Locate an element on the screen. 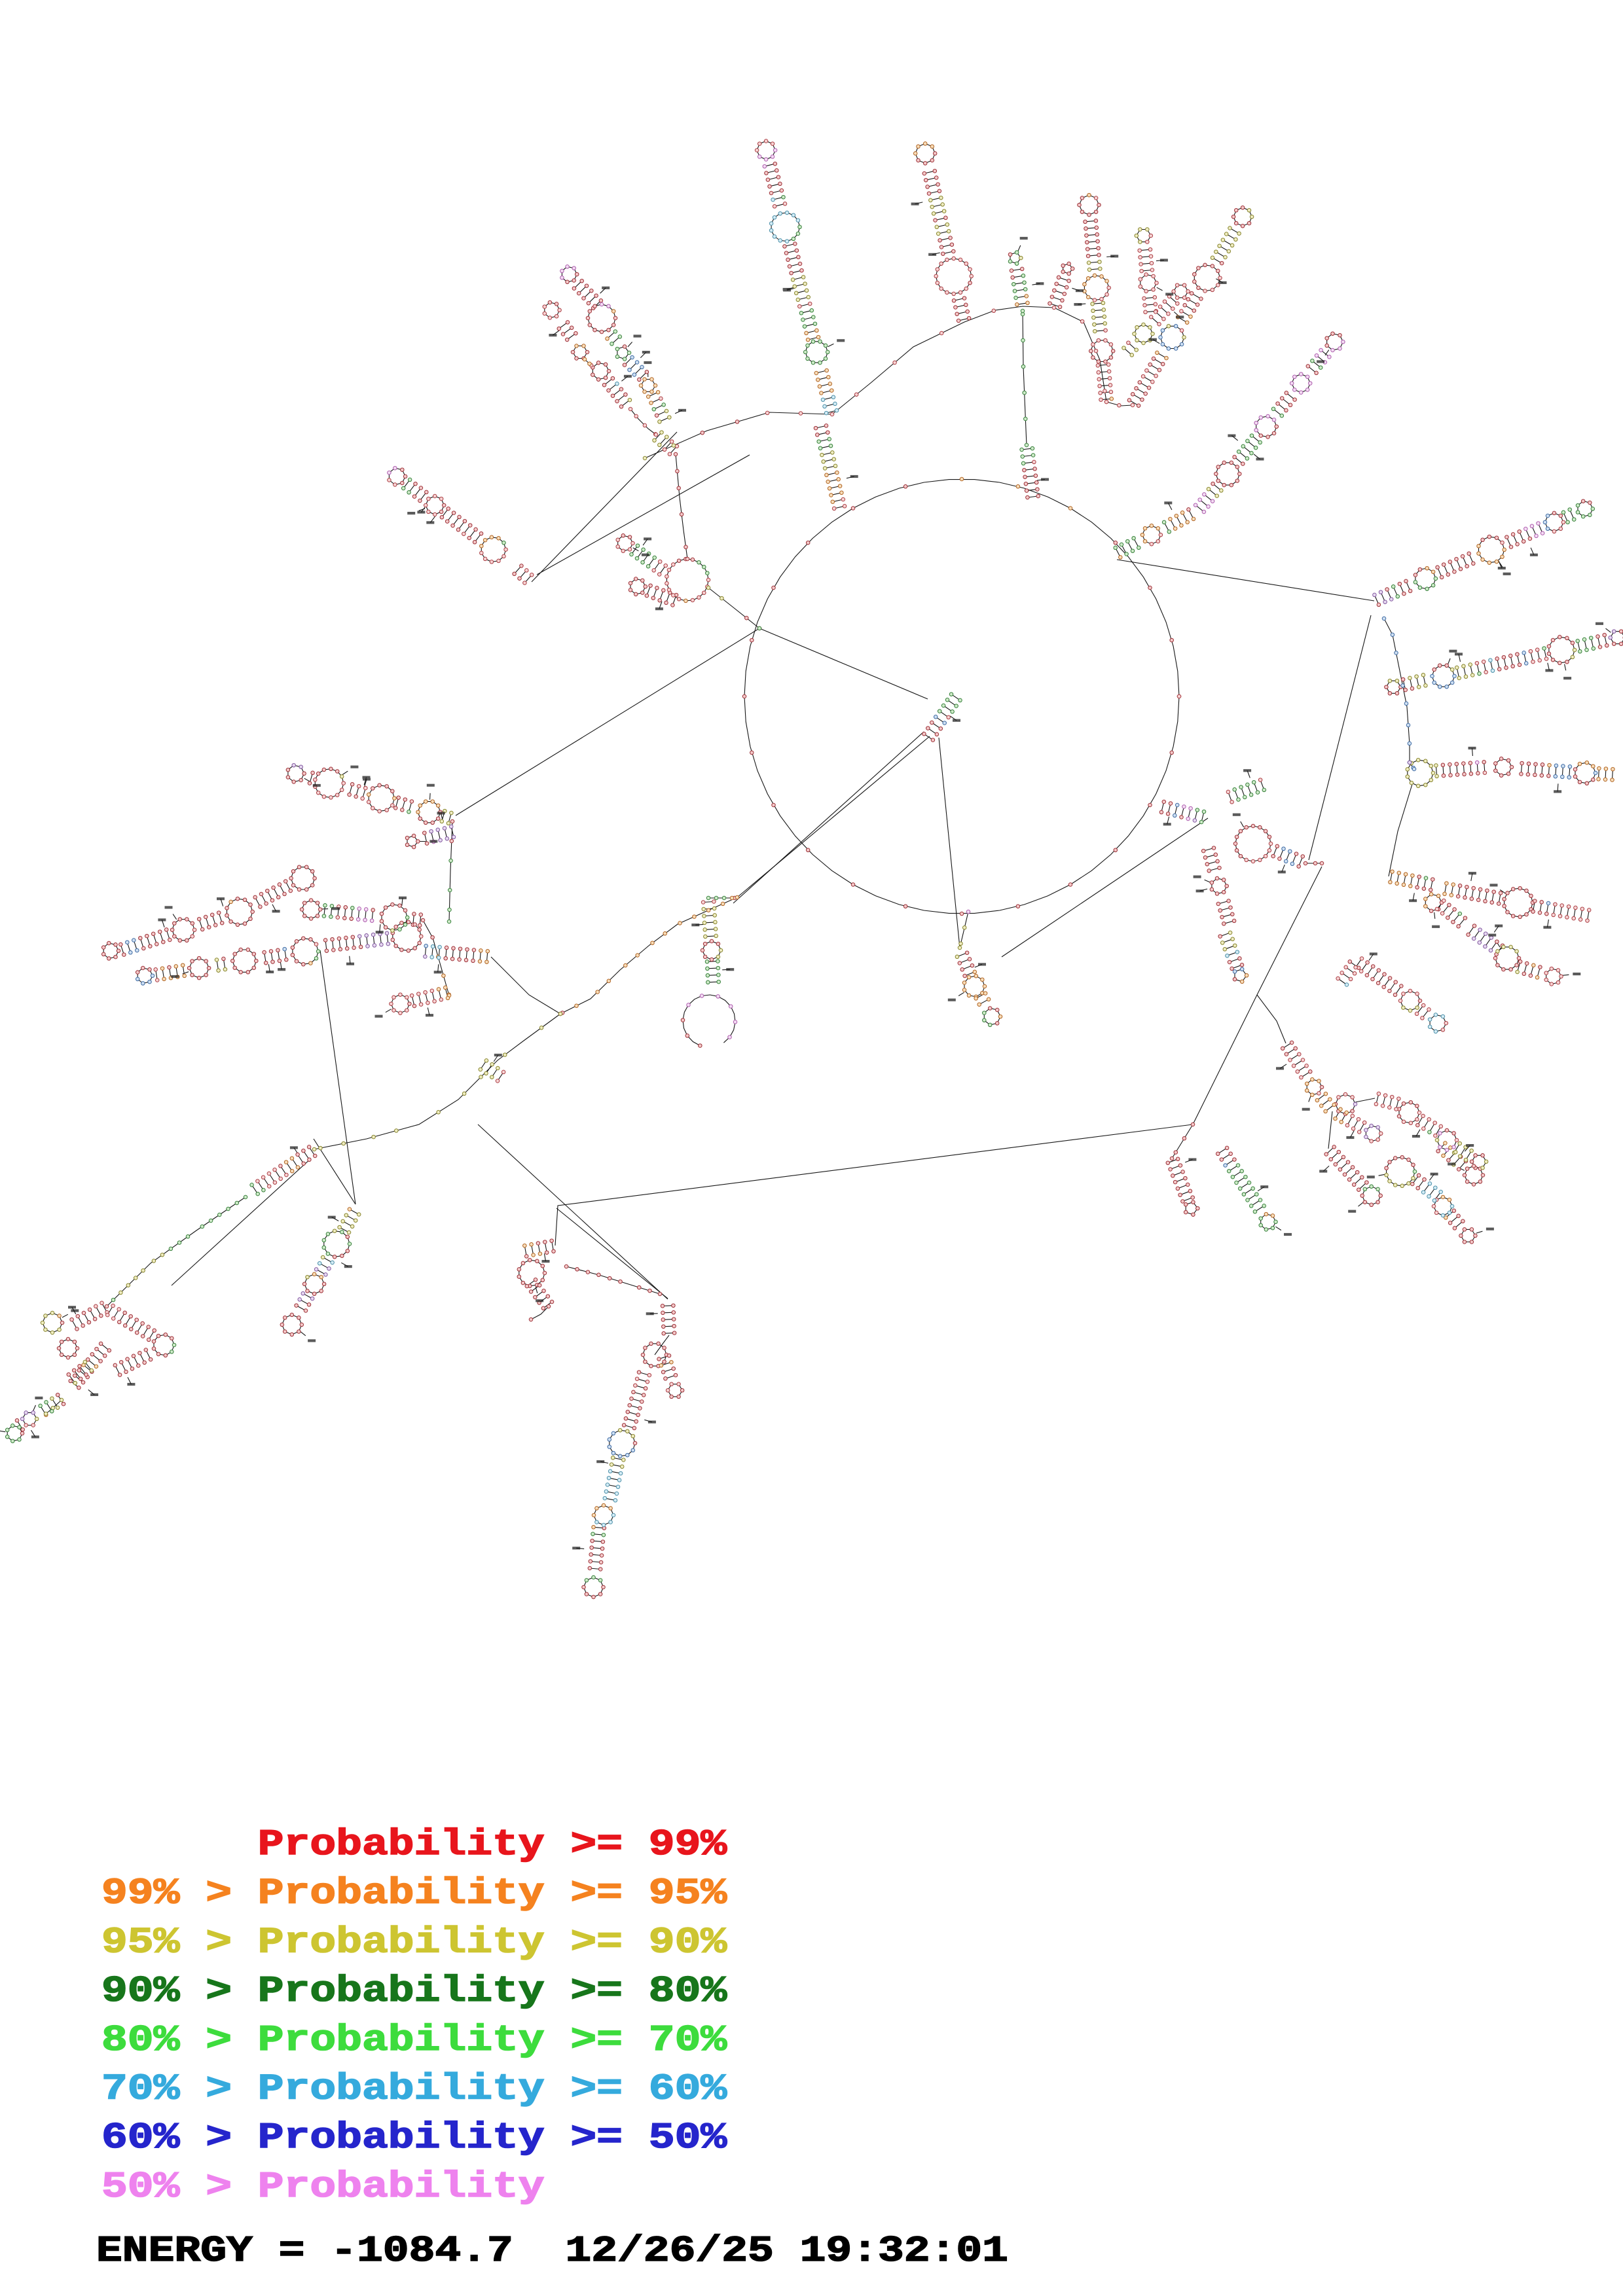 The width and height of the screenshot is (1623, 2296). svg-text: Probability >= 99% is located at coordinates (492, 1844).